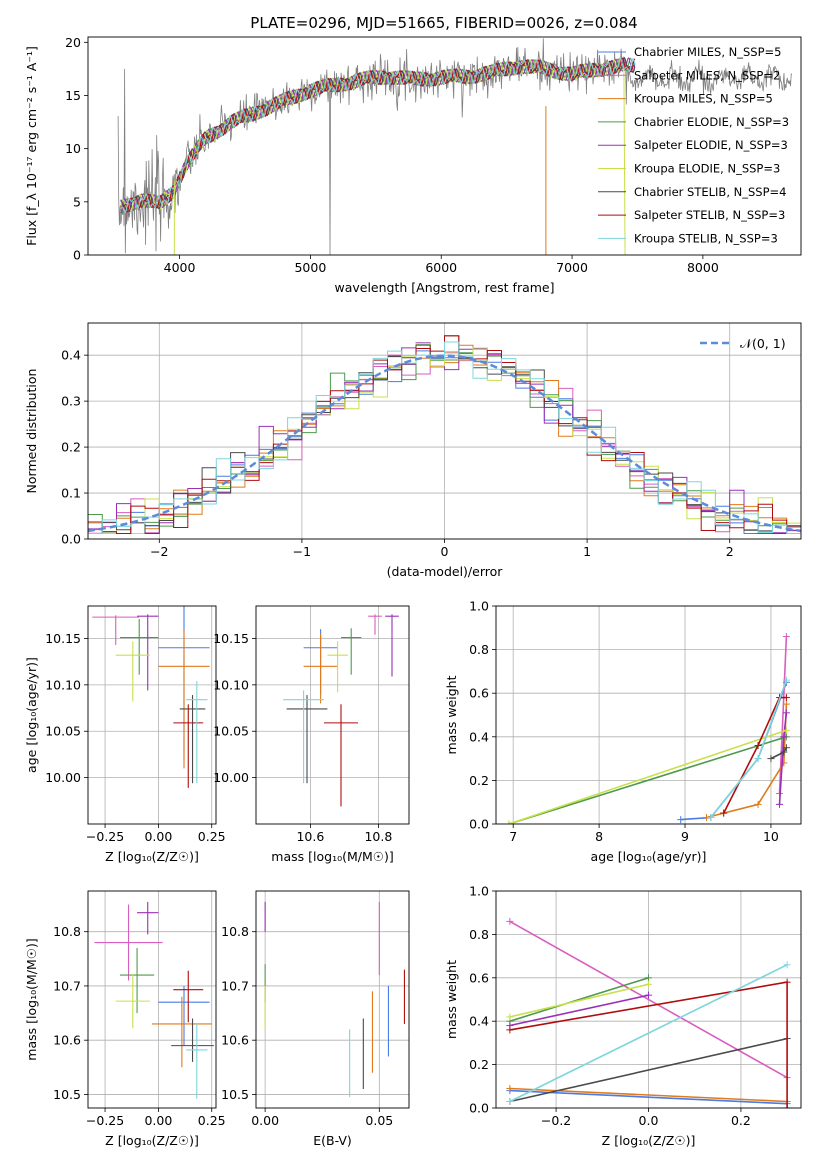 This screenshot has width=819, height=1174. Describe the element at coordinates (709, 215) in the screenshot. I see `legend-entry: Salpeter STELIB, N_SSP=3` at that location.